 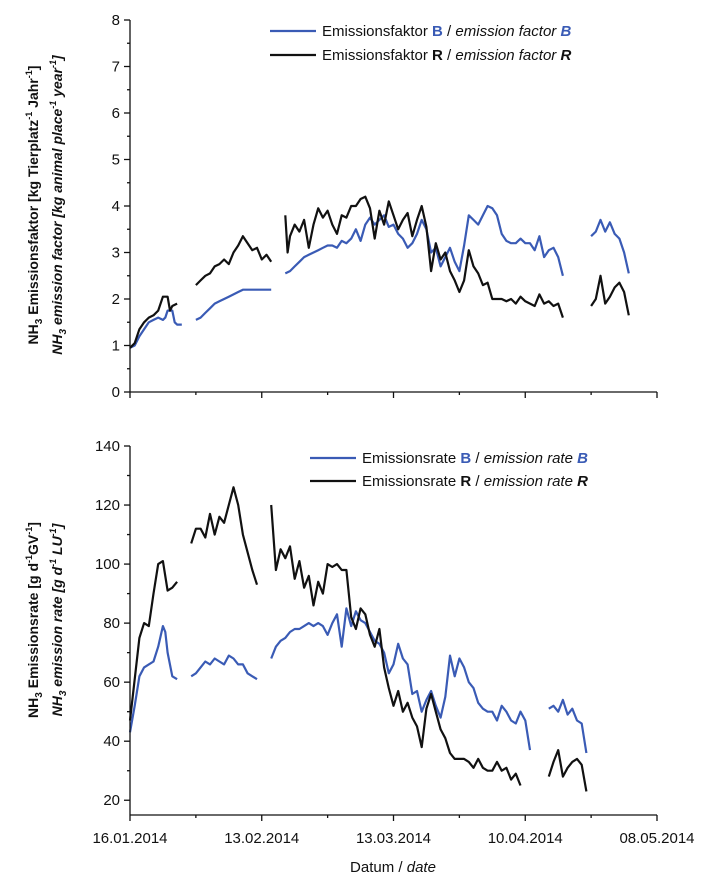 I want to click on bottom-y-axis-label-de: NH3 Emissionsrate [g d-1GV-1], so click(x=34, y=620).